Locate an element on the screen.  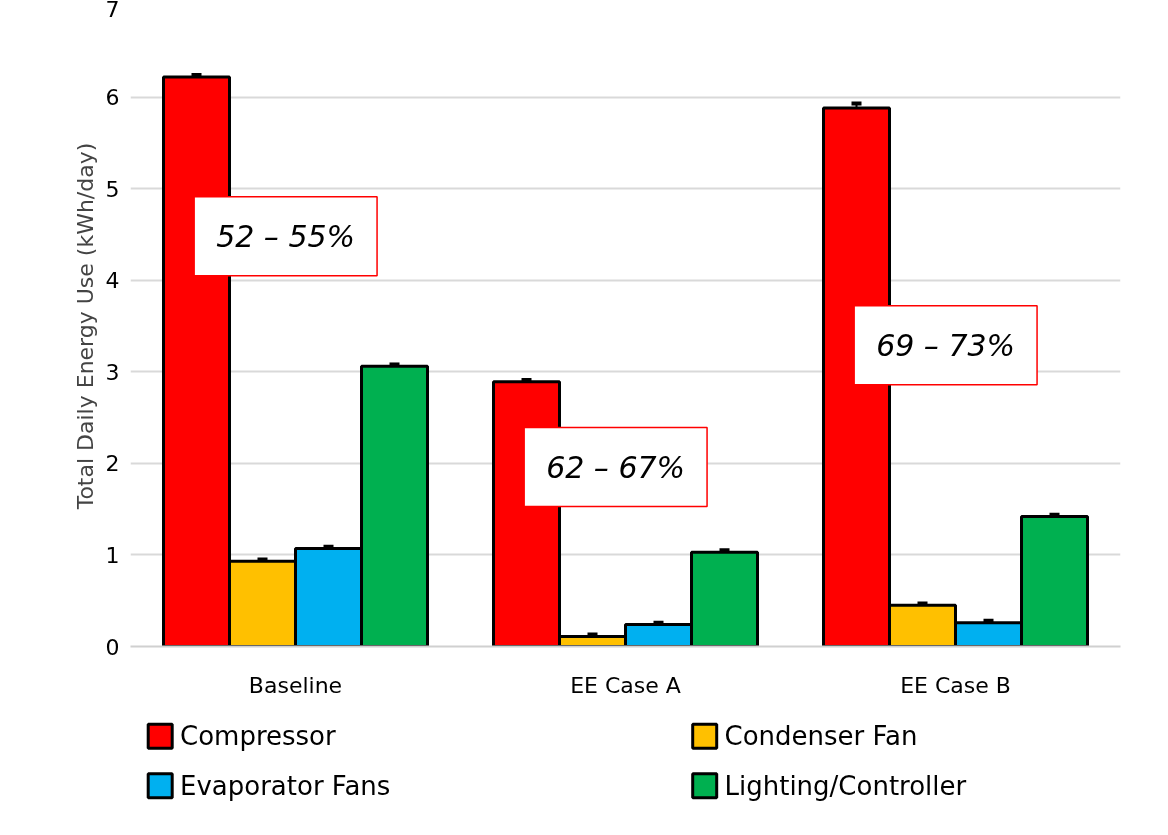
legend-label: Lighting/Controller is located at coordinates (845, 785).